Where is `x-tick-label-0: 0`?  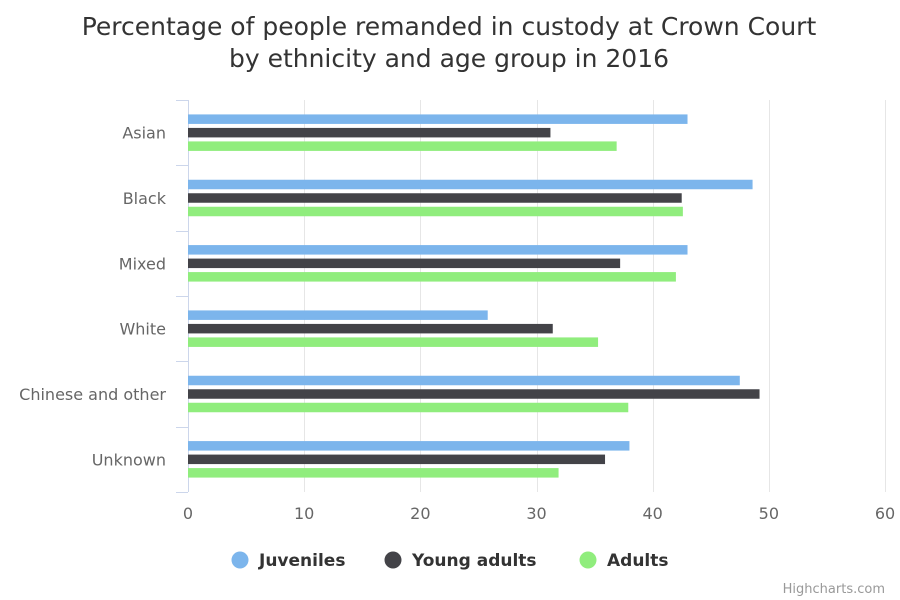
x-tick-label-0: 0 is located at coordinates (188, 513).